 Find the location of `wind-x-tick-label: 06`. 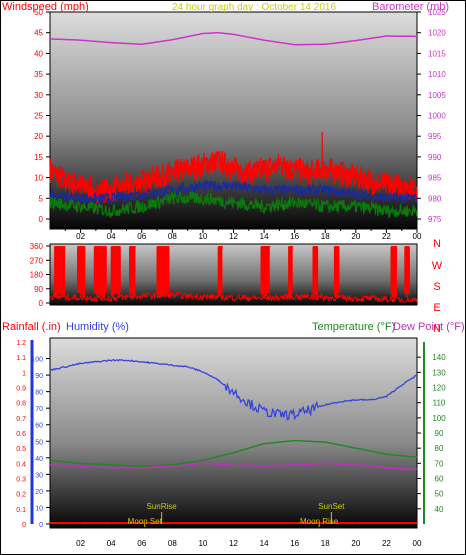

wind-x-tick-label: 06 is located at coordinates (141, 236).